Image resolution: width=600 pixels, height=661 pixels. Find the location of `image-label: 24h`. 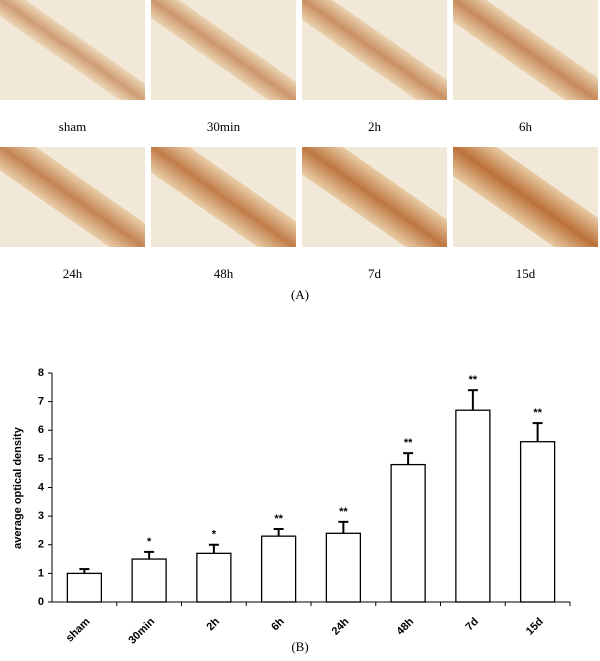

image-label: 24h is located at coordinates (73, 273).